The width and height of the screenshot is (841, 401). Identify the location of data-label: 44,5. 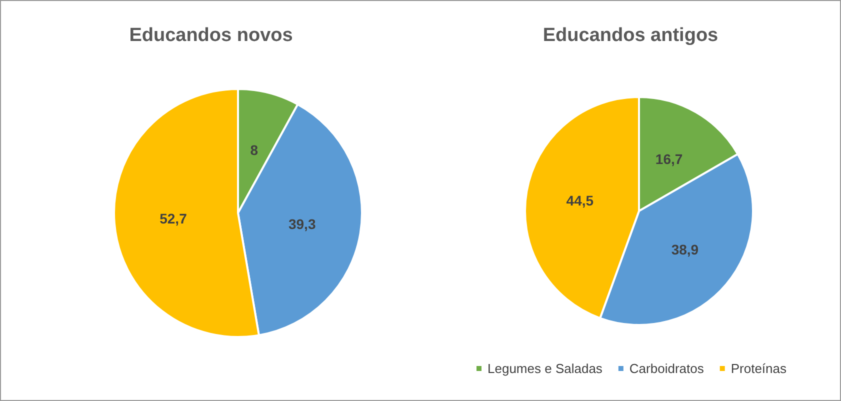
(580, 200).